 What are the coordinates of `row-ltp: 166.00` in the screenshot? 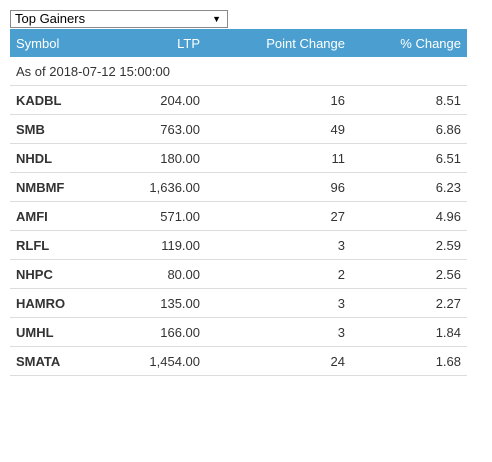 It's located at (156, 332).